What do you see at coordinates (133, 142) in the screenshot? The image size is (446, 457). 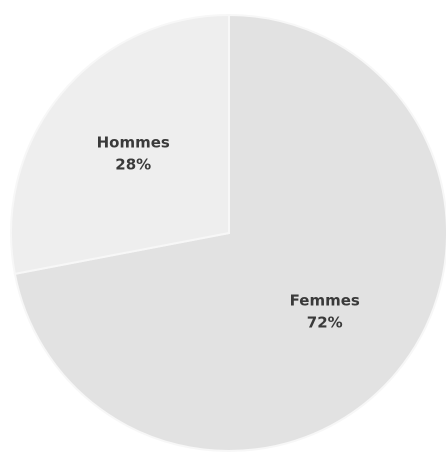 I see `slice-category-label: Hommes` at bounding box center [133, 142].